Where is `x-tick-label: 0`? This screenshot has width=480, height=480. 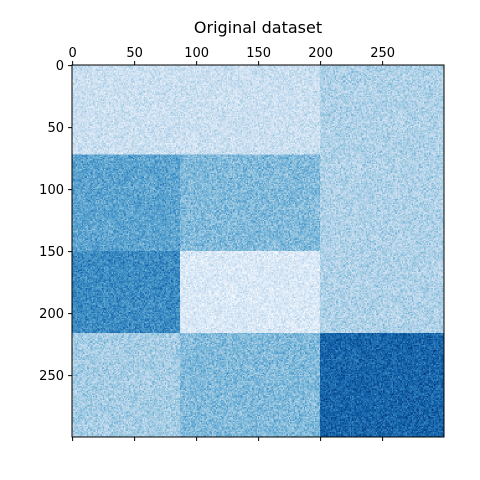 x-tick-label: 0 is located at coordinates (72, 53).